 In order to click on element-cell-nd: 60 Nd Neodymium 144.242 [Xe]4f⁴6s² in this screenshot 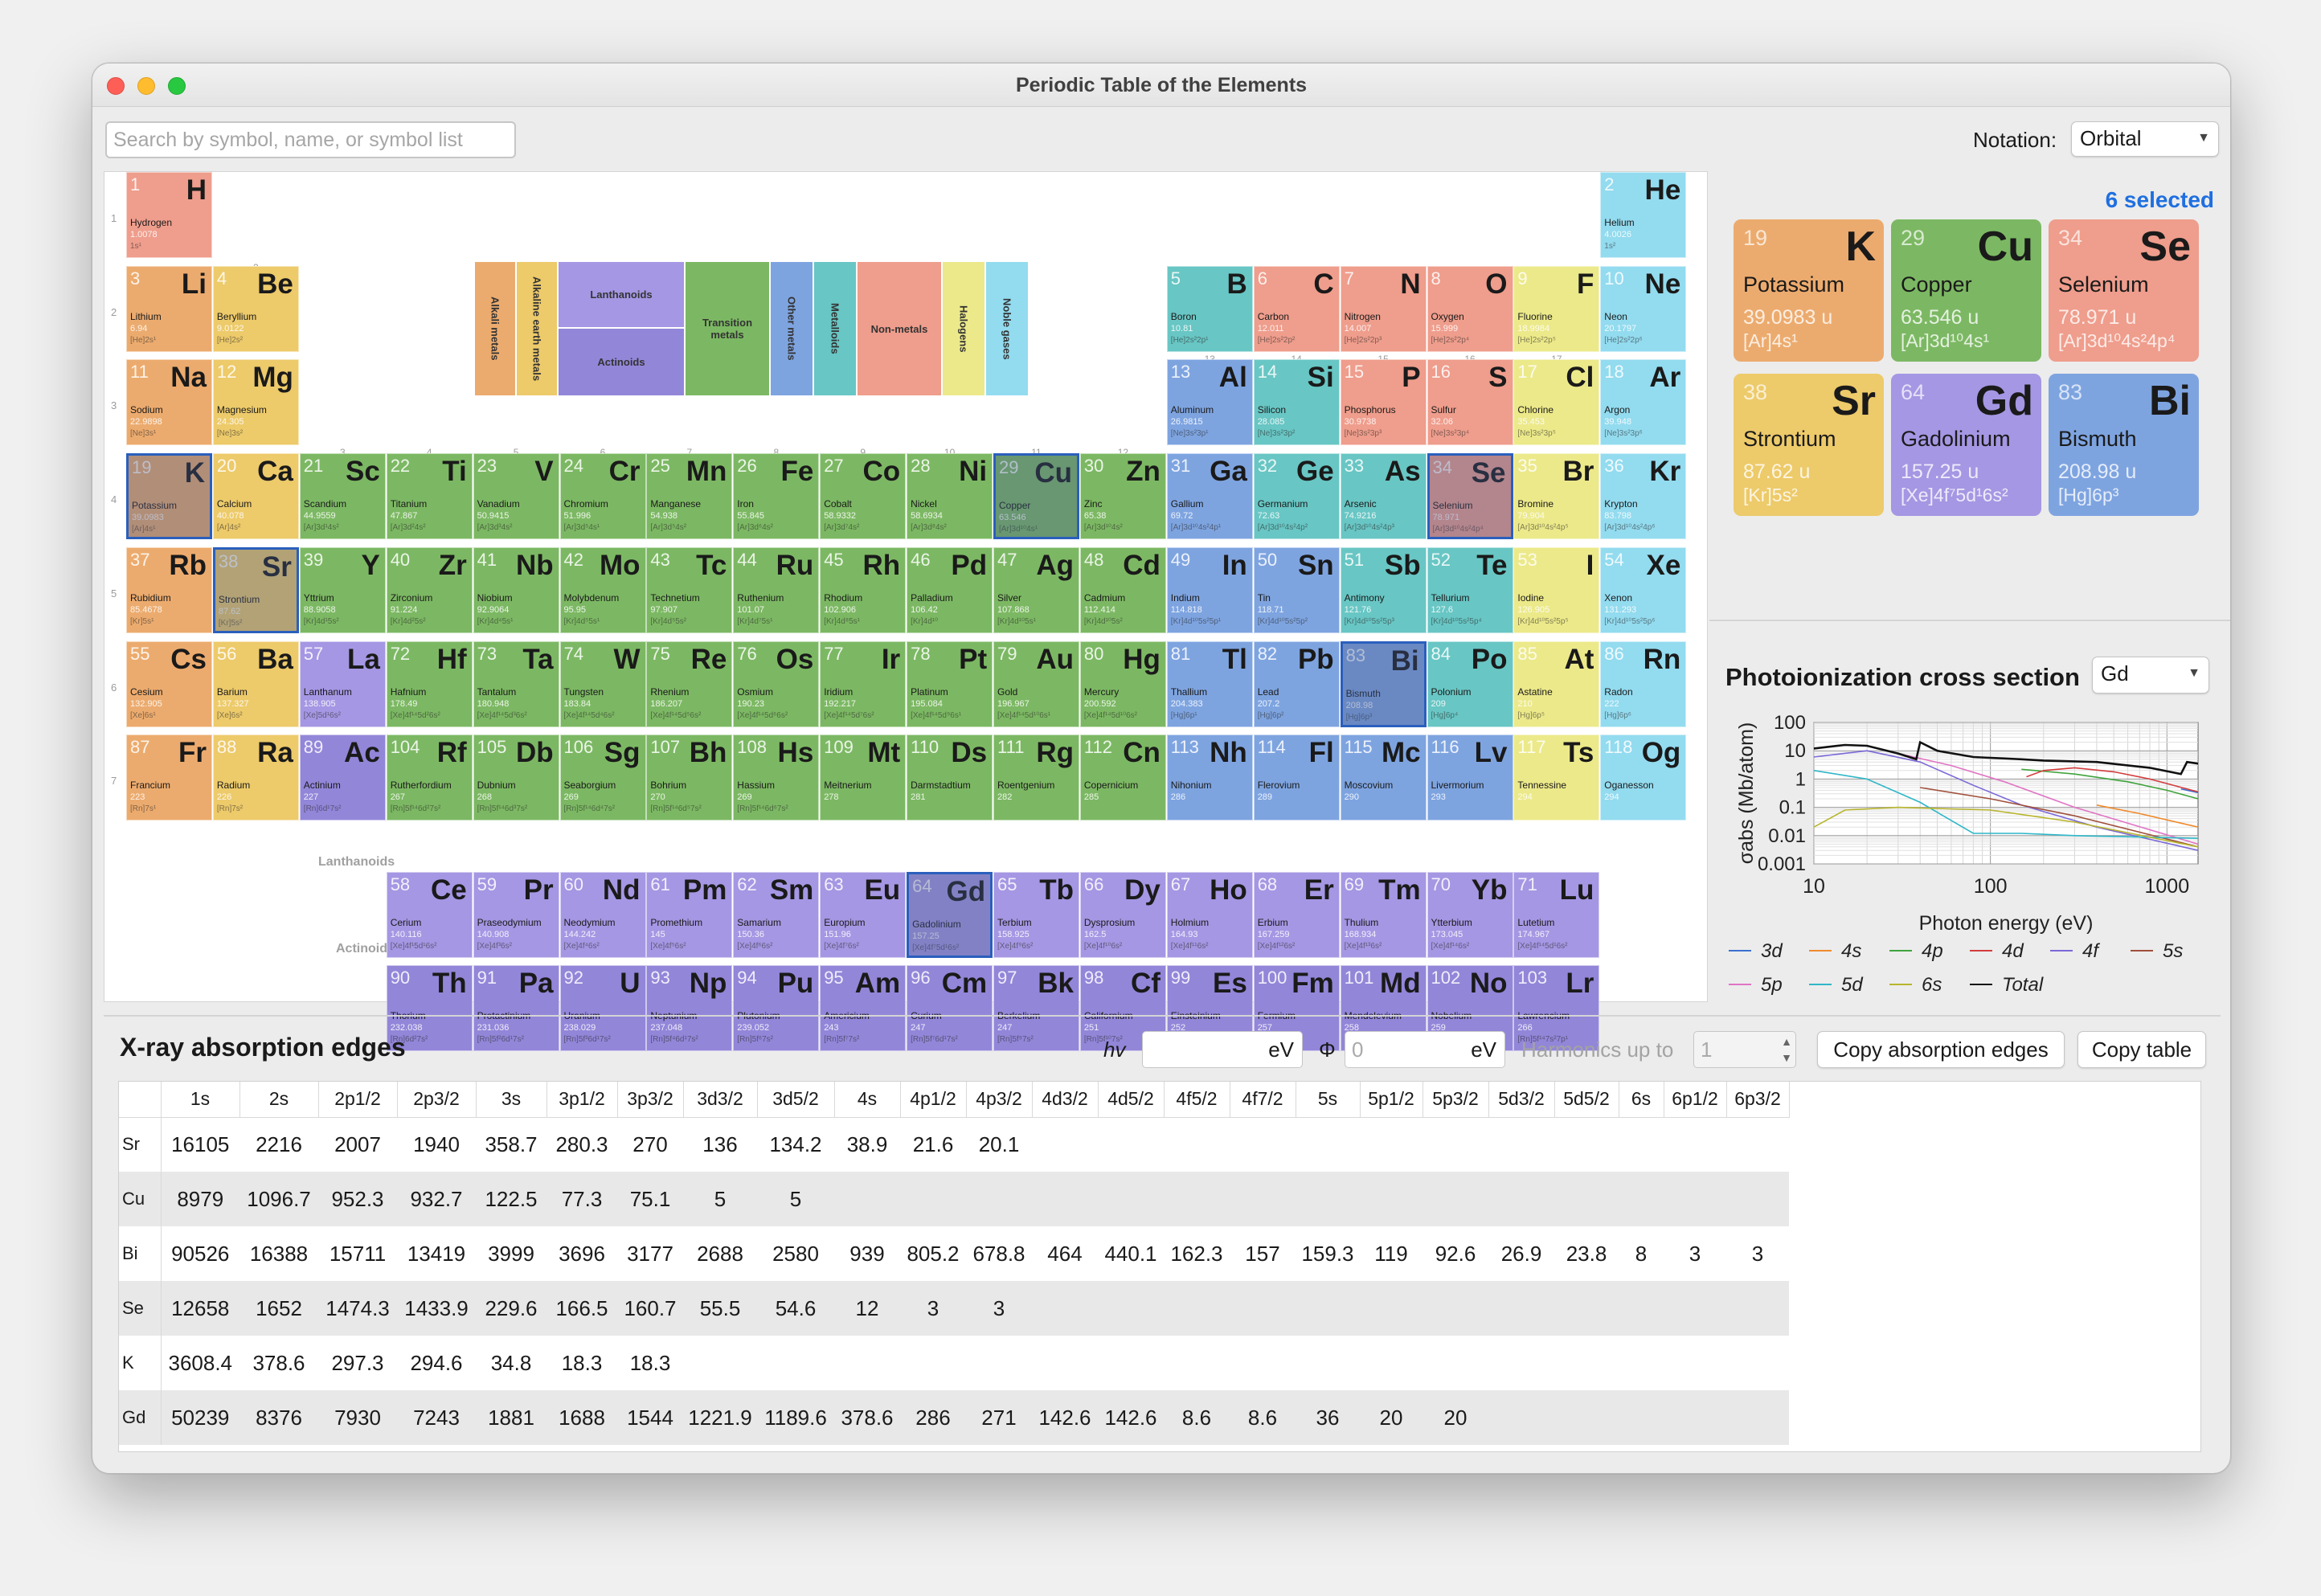, I will do `click(602, 915)`.